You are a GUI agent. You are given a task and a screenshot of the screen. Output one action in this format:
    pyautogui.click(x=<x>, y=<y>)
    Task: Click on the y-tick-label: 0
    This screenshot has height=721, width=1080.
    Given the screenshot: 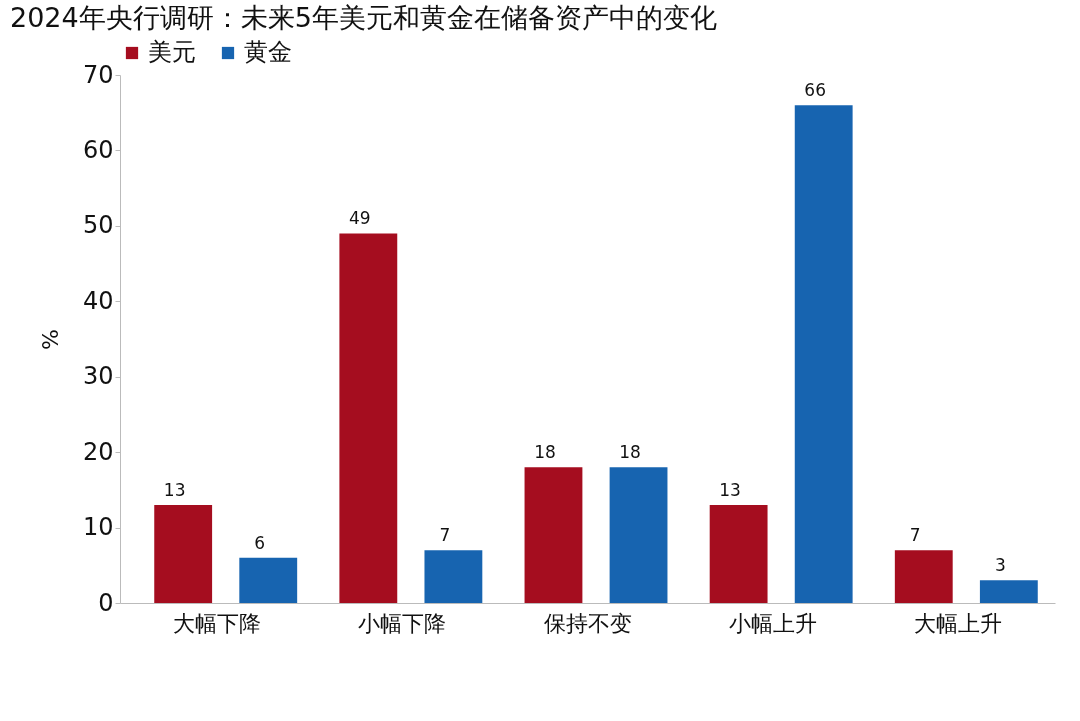 What is the action you would take?
    pyautogui.click(x=106, y=602)
    